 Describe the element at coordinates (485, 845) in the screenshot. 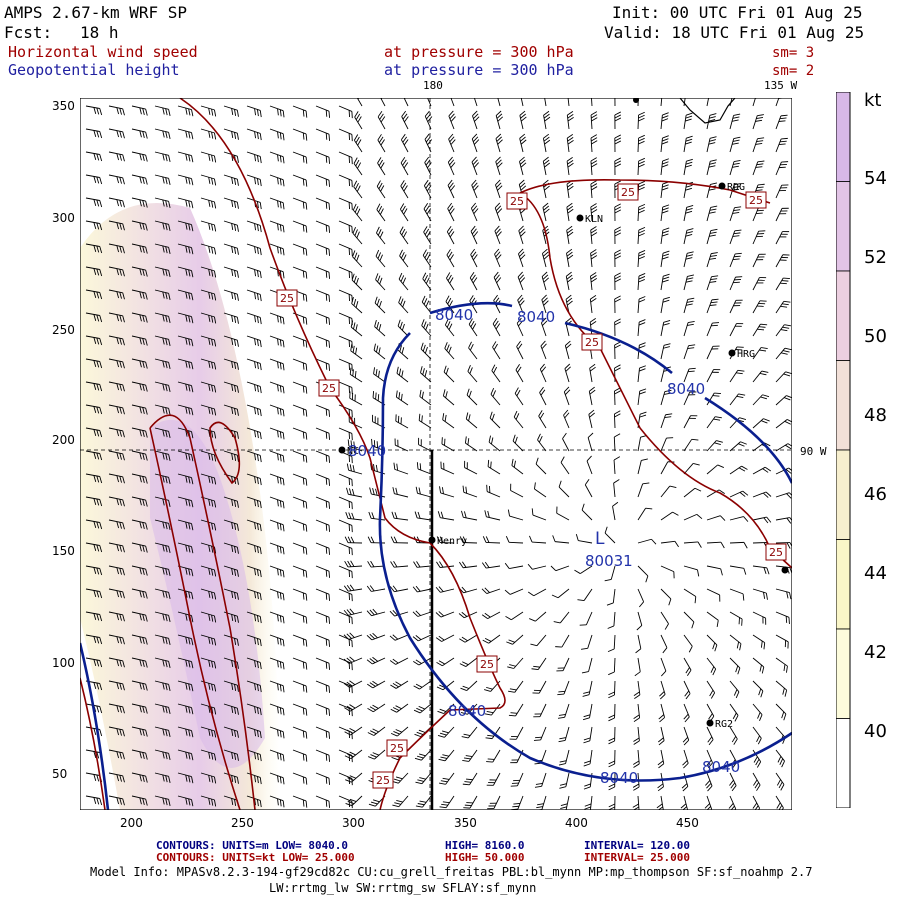

I see `footer-height-high: HIGH= 8160.0` at that location.